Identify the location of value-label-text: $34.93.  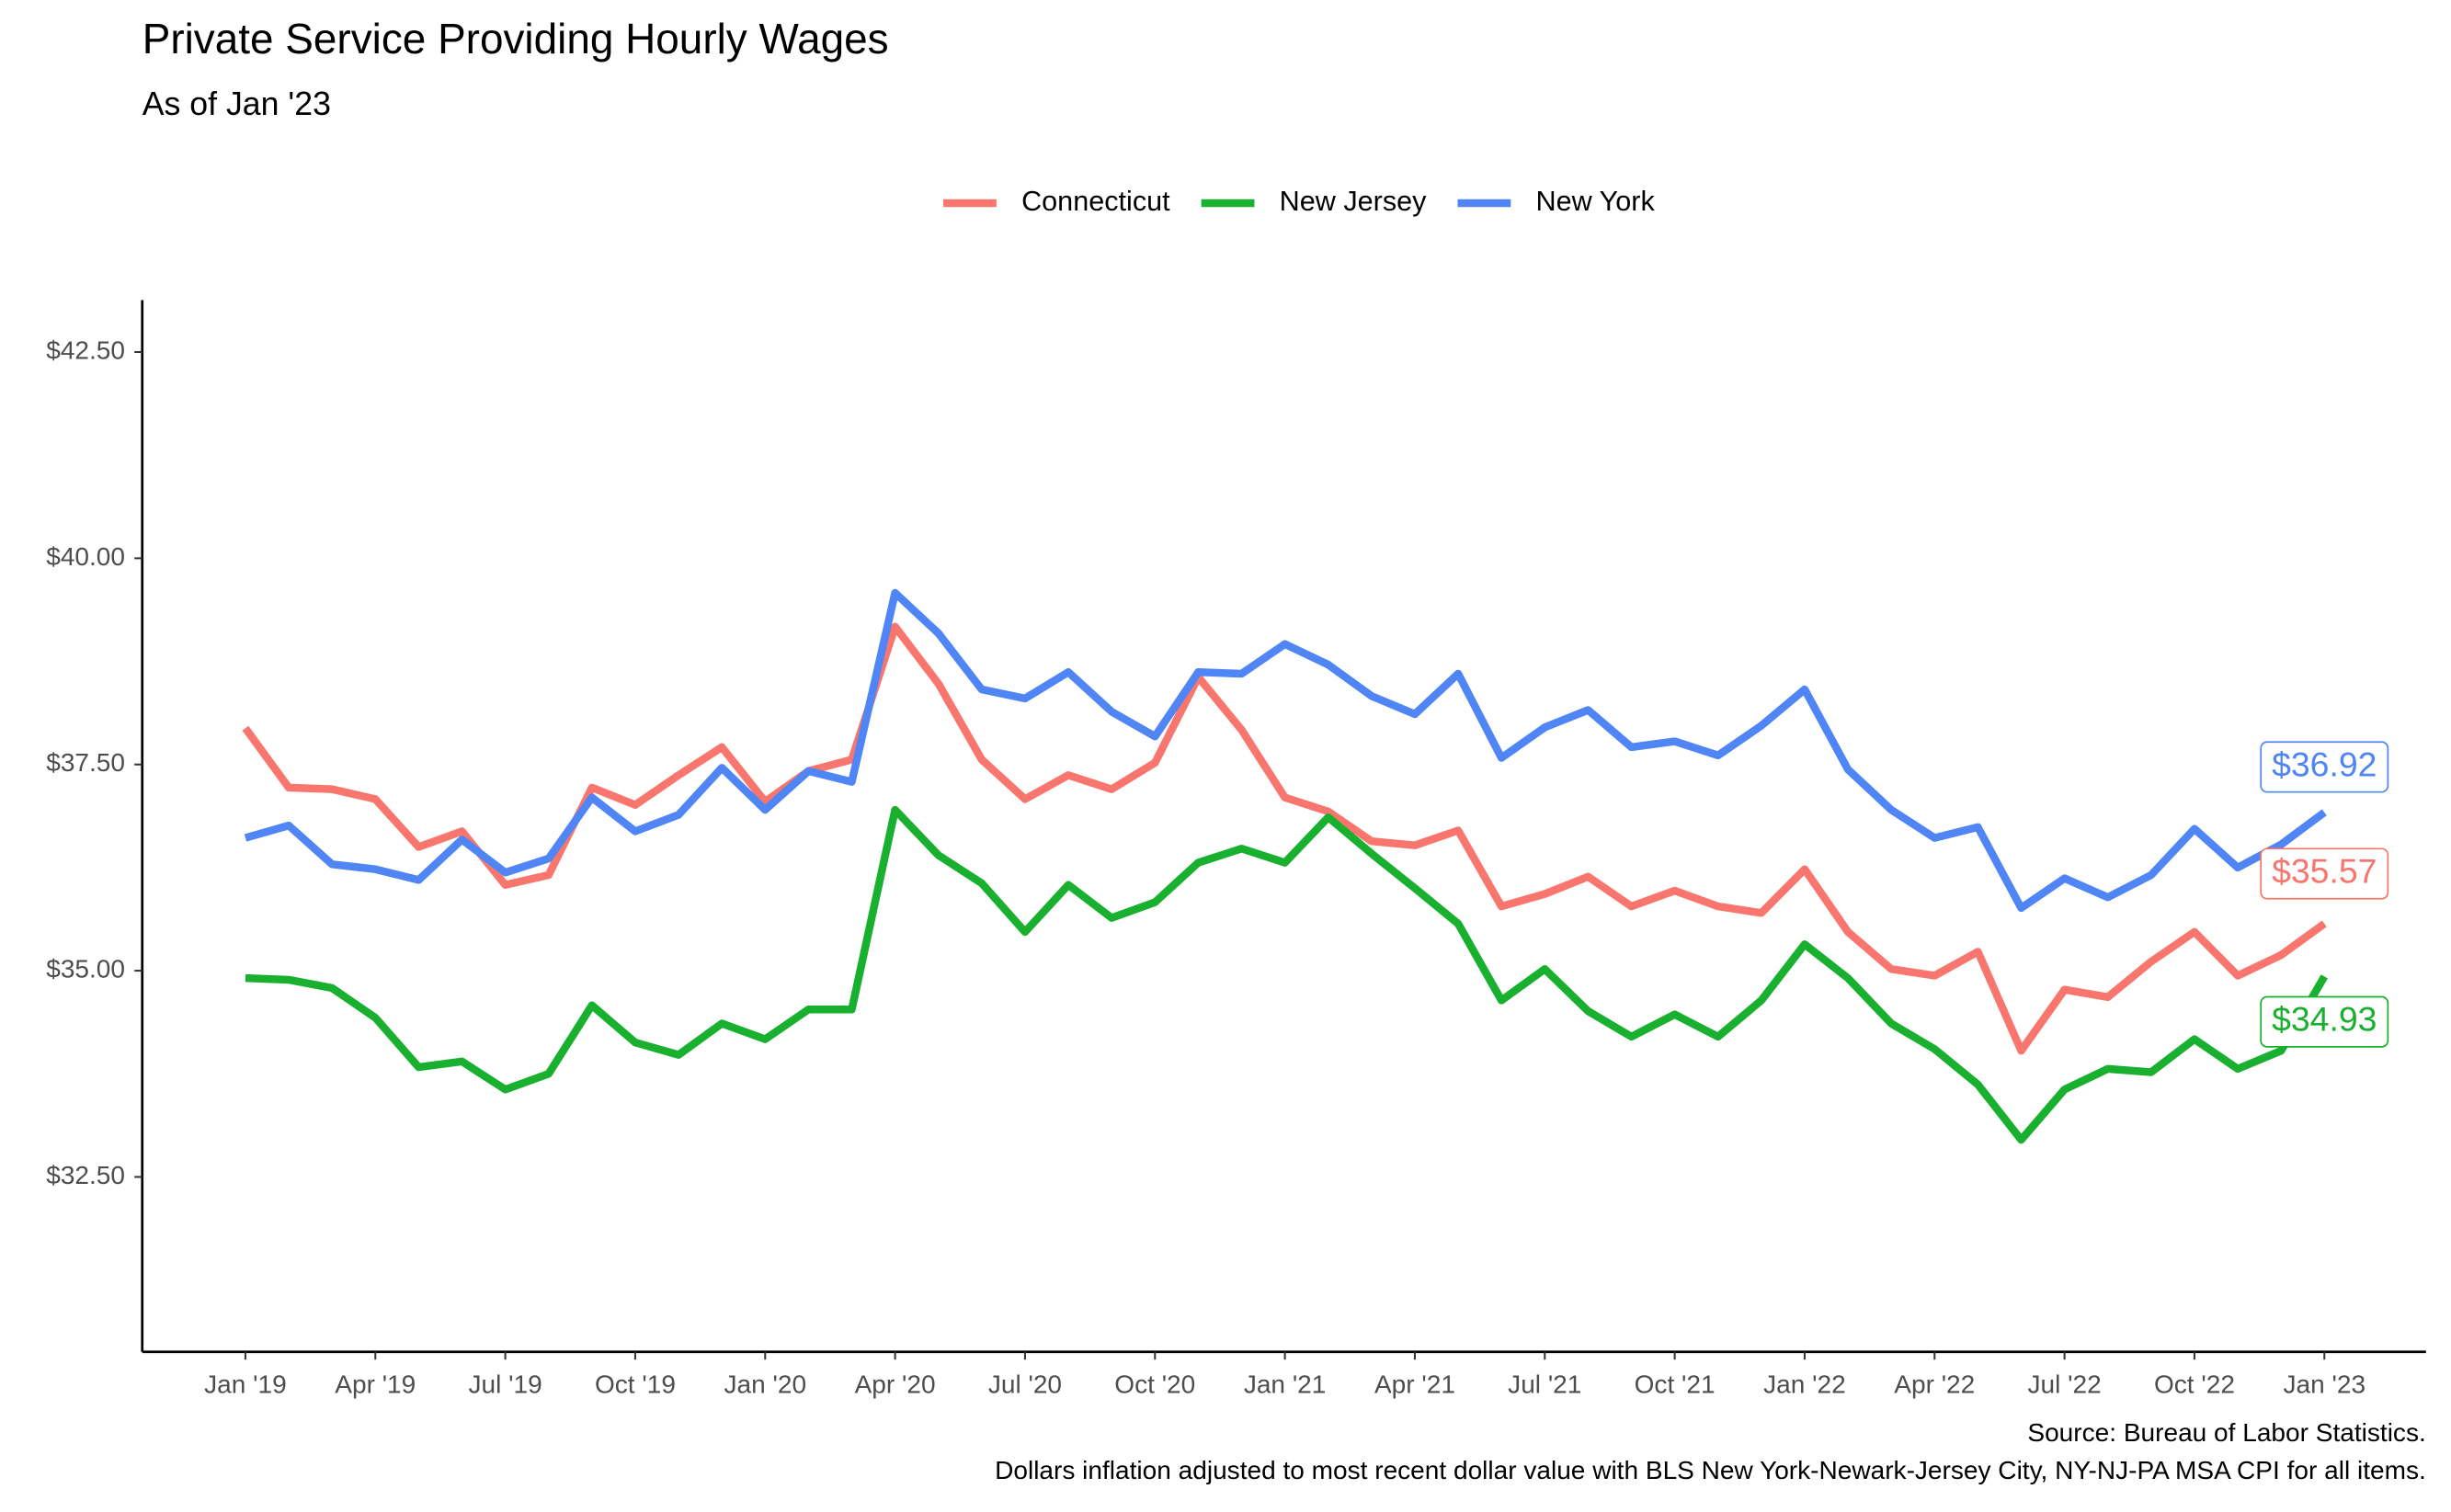
(2324, 1020).